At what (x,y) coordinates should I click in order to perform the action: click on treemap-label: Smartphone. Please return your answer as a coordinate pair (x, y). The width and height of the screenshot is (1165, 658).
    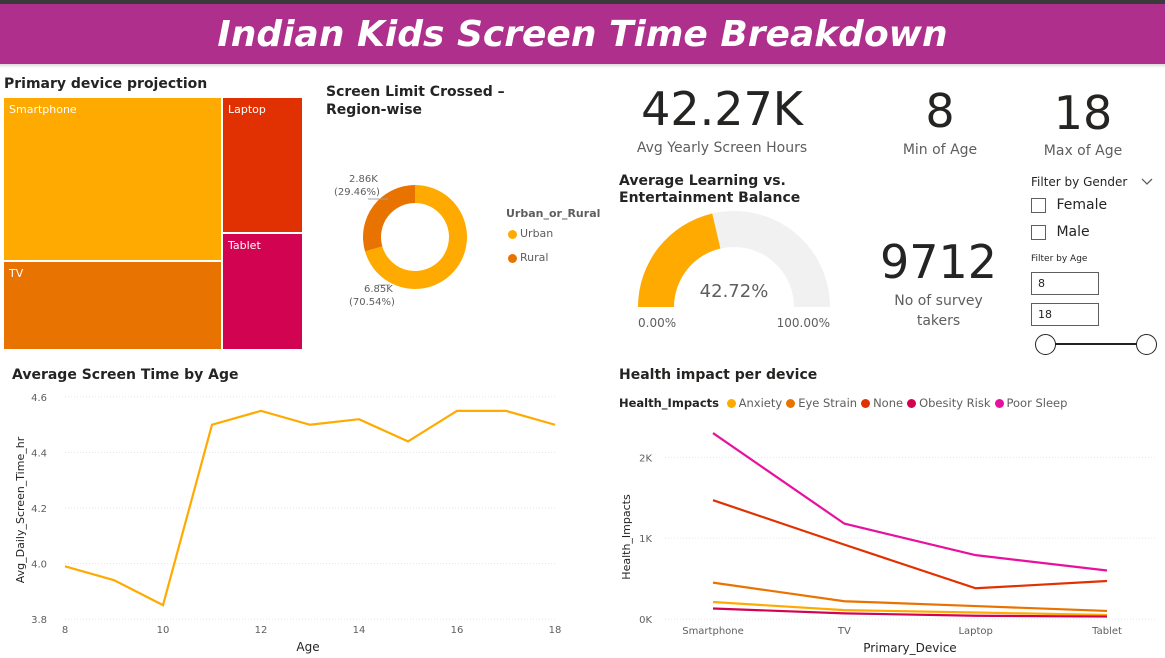
    Looking at the image, I should click on (43, 109).